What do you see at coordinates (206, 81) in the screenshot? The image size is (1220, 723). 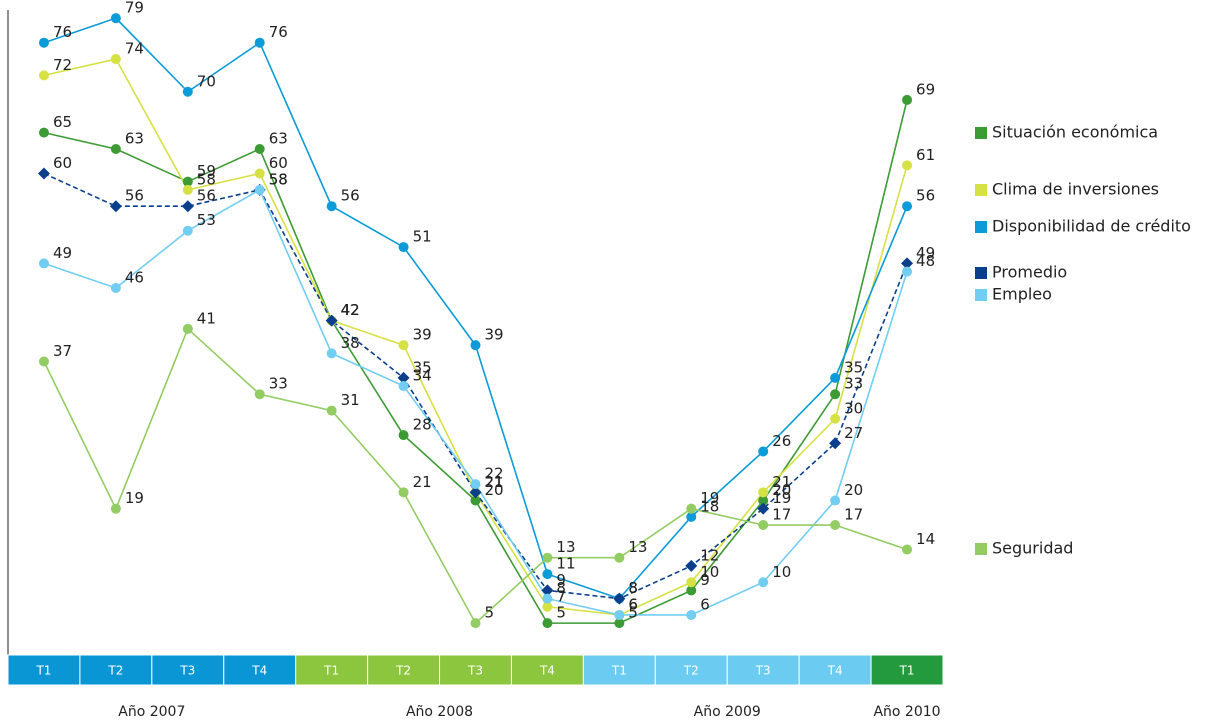 I see `data-label: 70` at bounding box center [206, 81].